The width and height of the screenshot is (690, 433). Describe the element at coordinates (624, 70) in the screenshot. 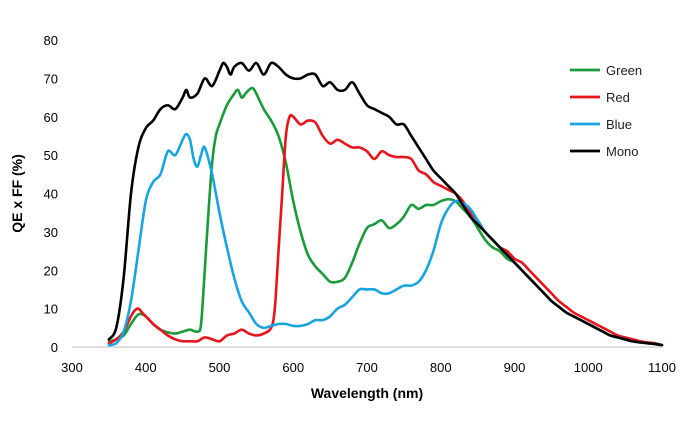

I see `legend-label-green: Green` at that location.